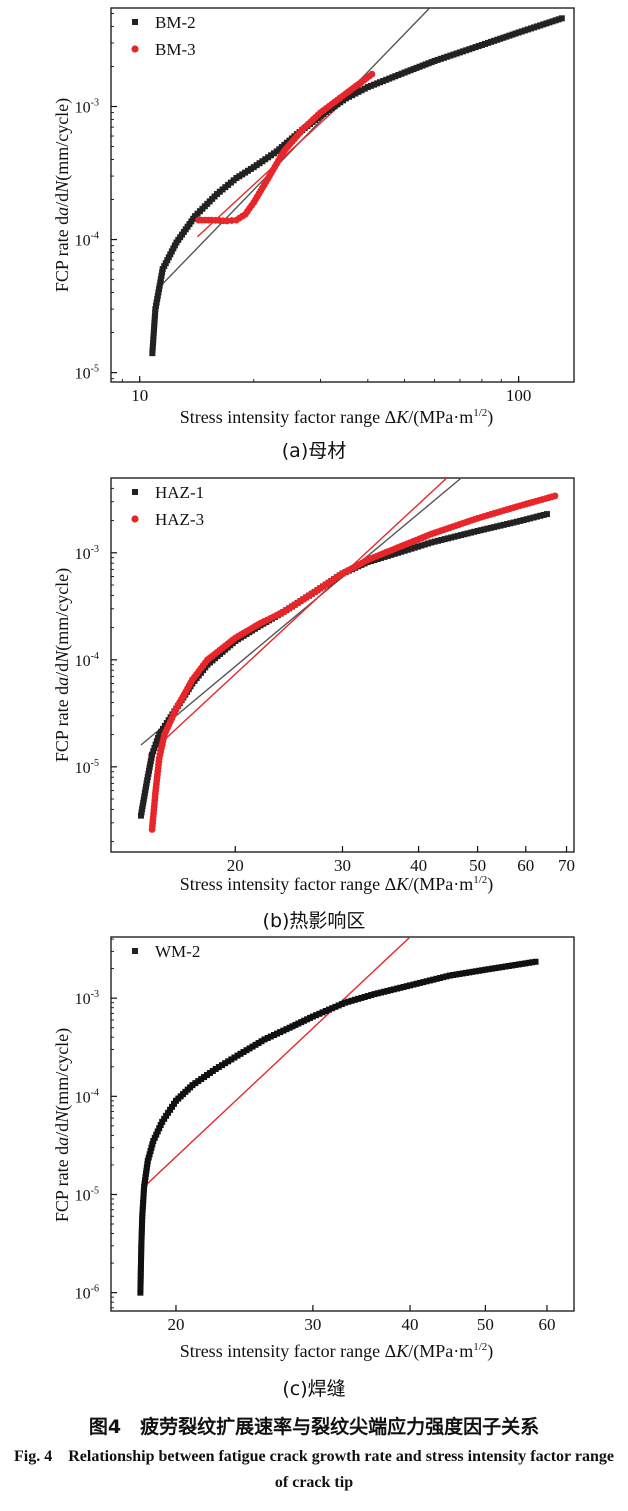  I want to click on fit-line, so click(297, 617).